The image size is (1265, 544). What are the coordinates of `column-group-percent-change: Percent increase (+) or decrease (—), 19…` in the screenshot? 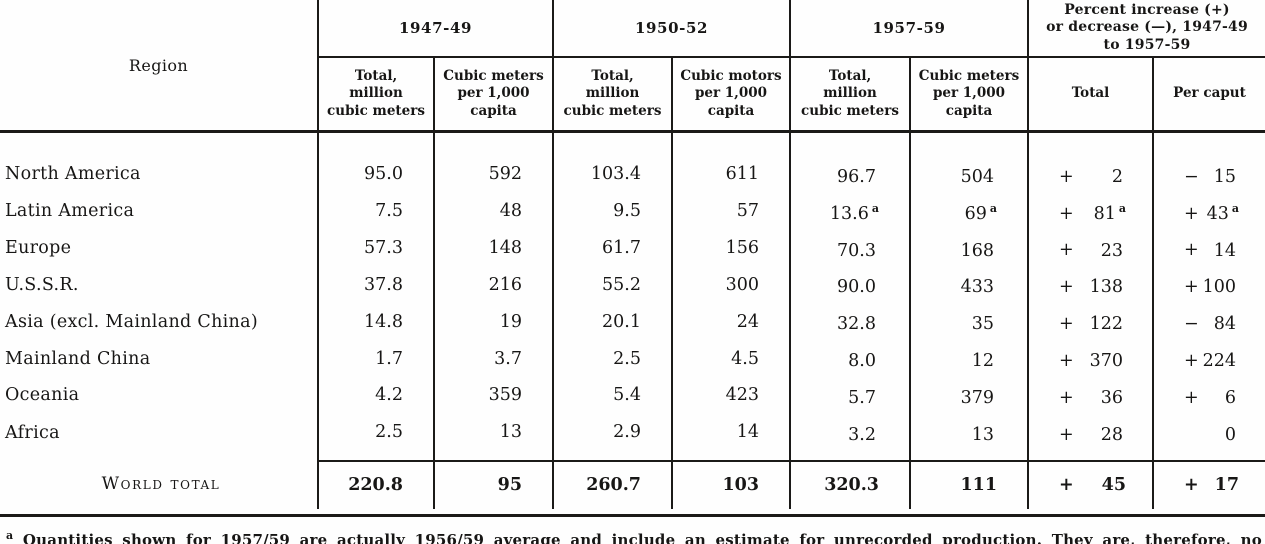 It's located at (1145, 29).